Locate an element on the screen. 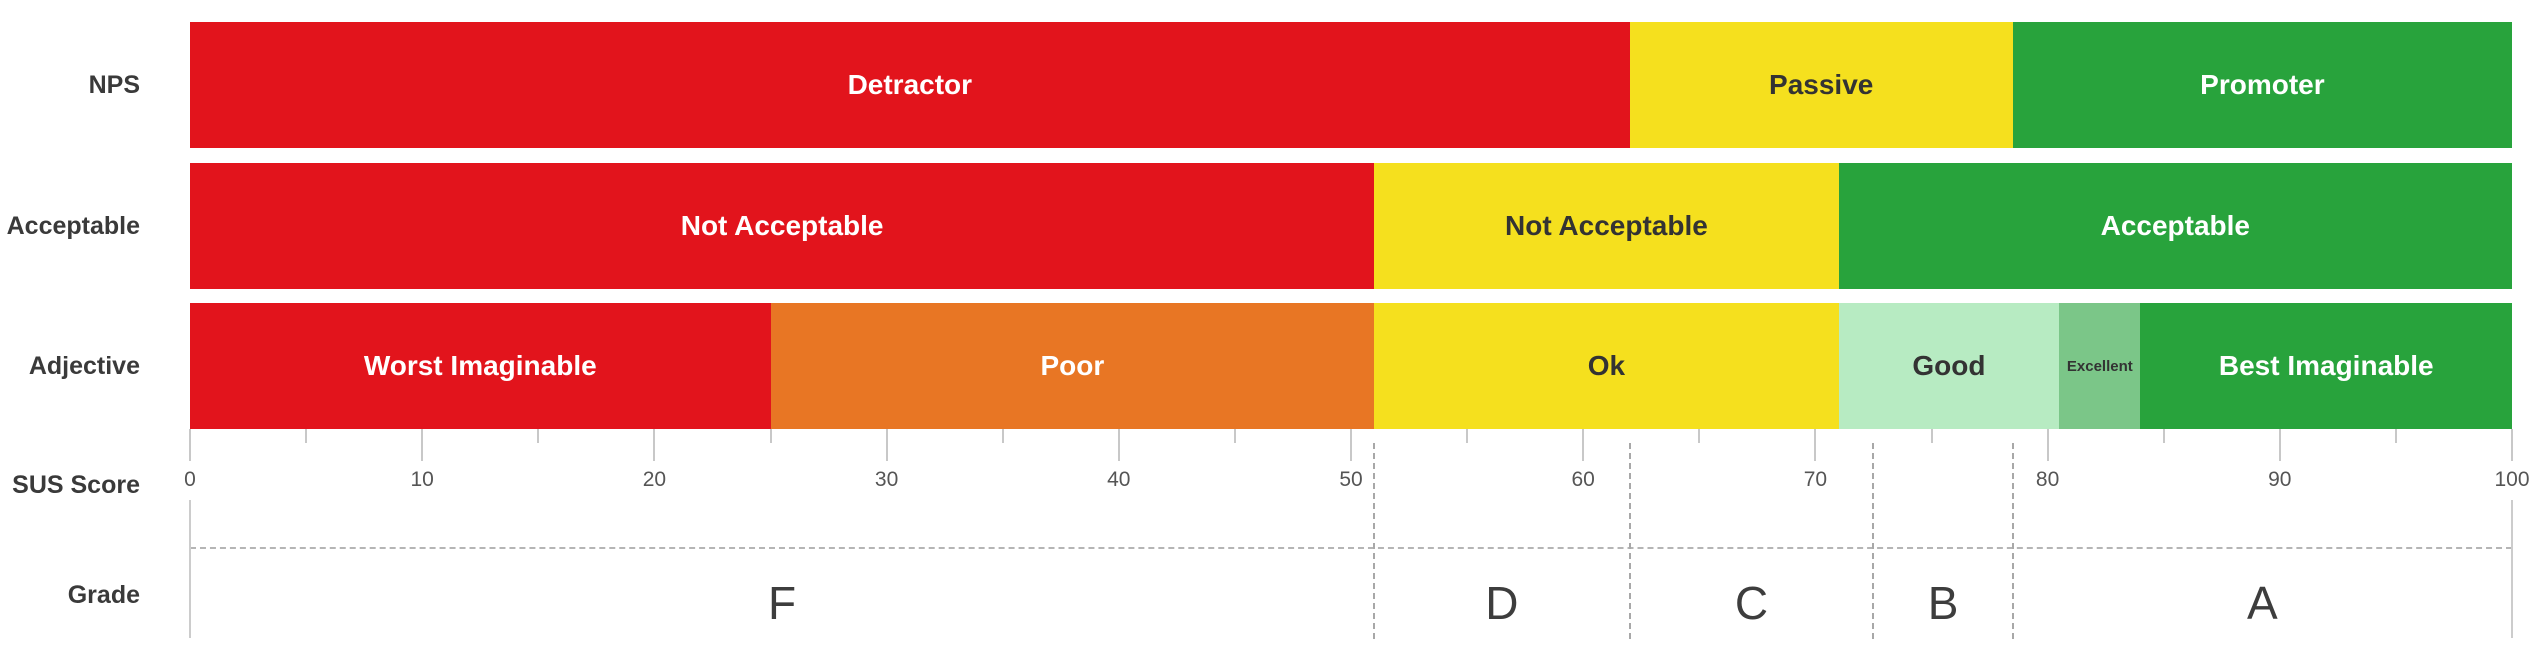  segment-label: Good is located at coordinates (1949, 365).